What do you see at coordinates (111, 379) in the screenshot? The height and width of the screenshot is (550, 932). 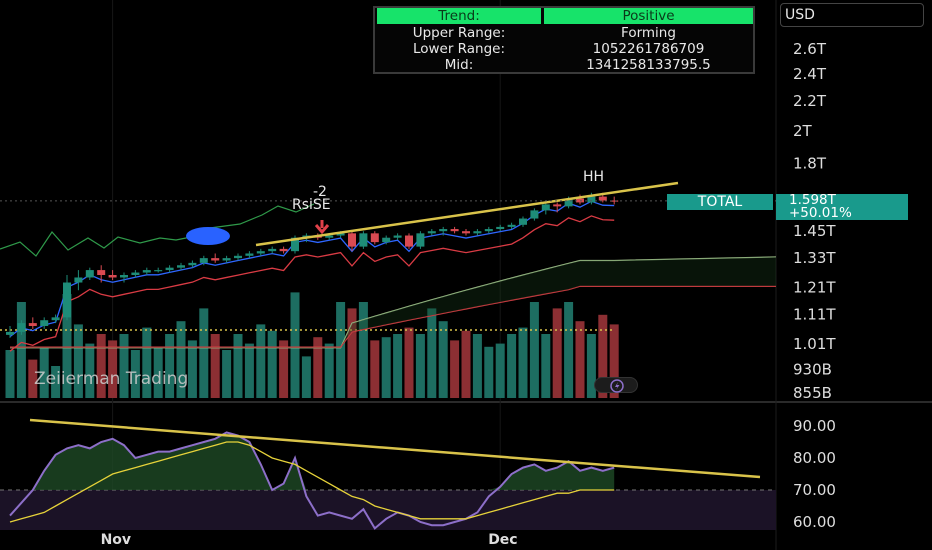 I see `watermark-text: Zeiierman Trading` at bounding box center [111, 379].